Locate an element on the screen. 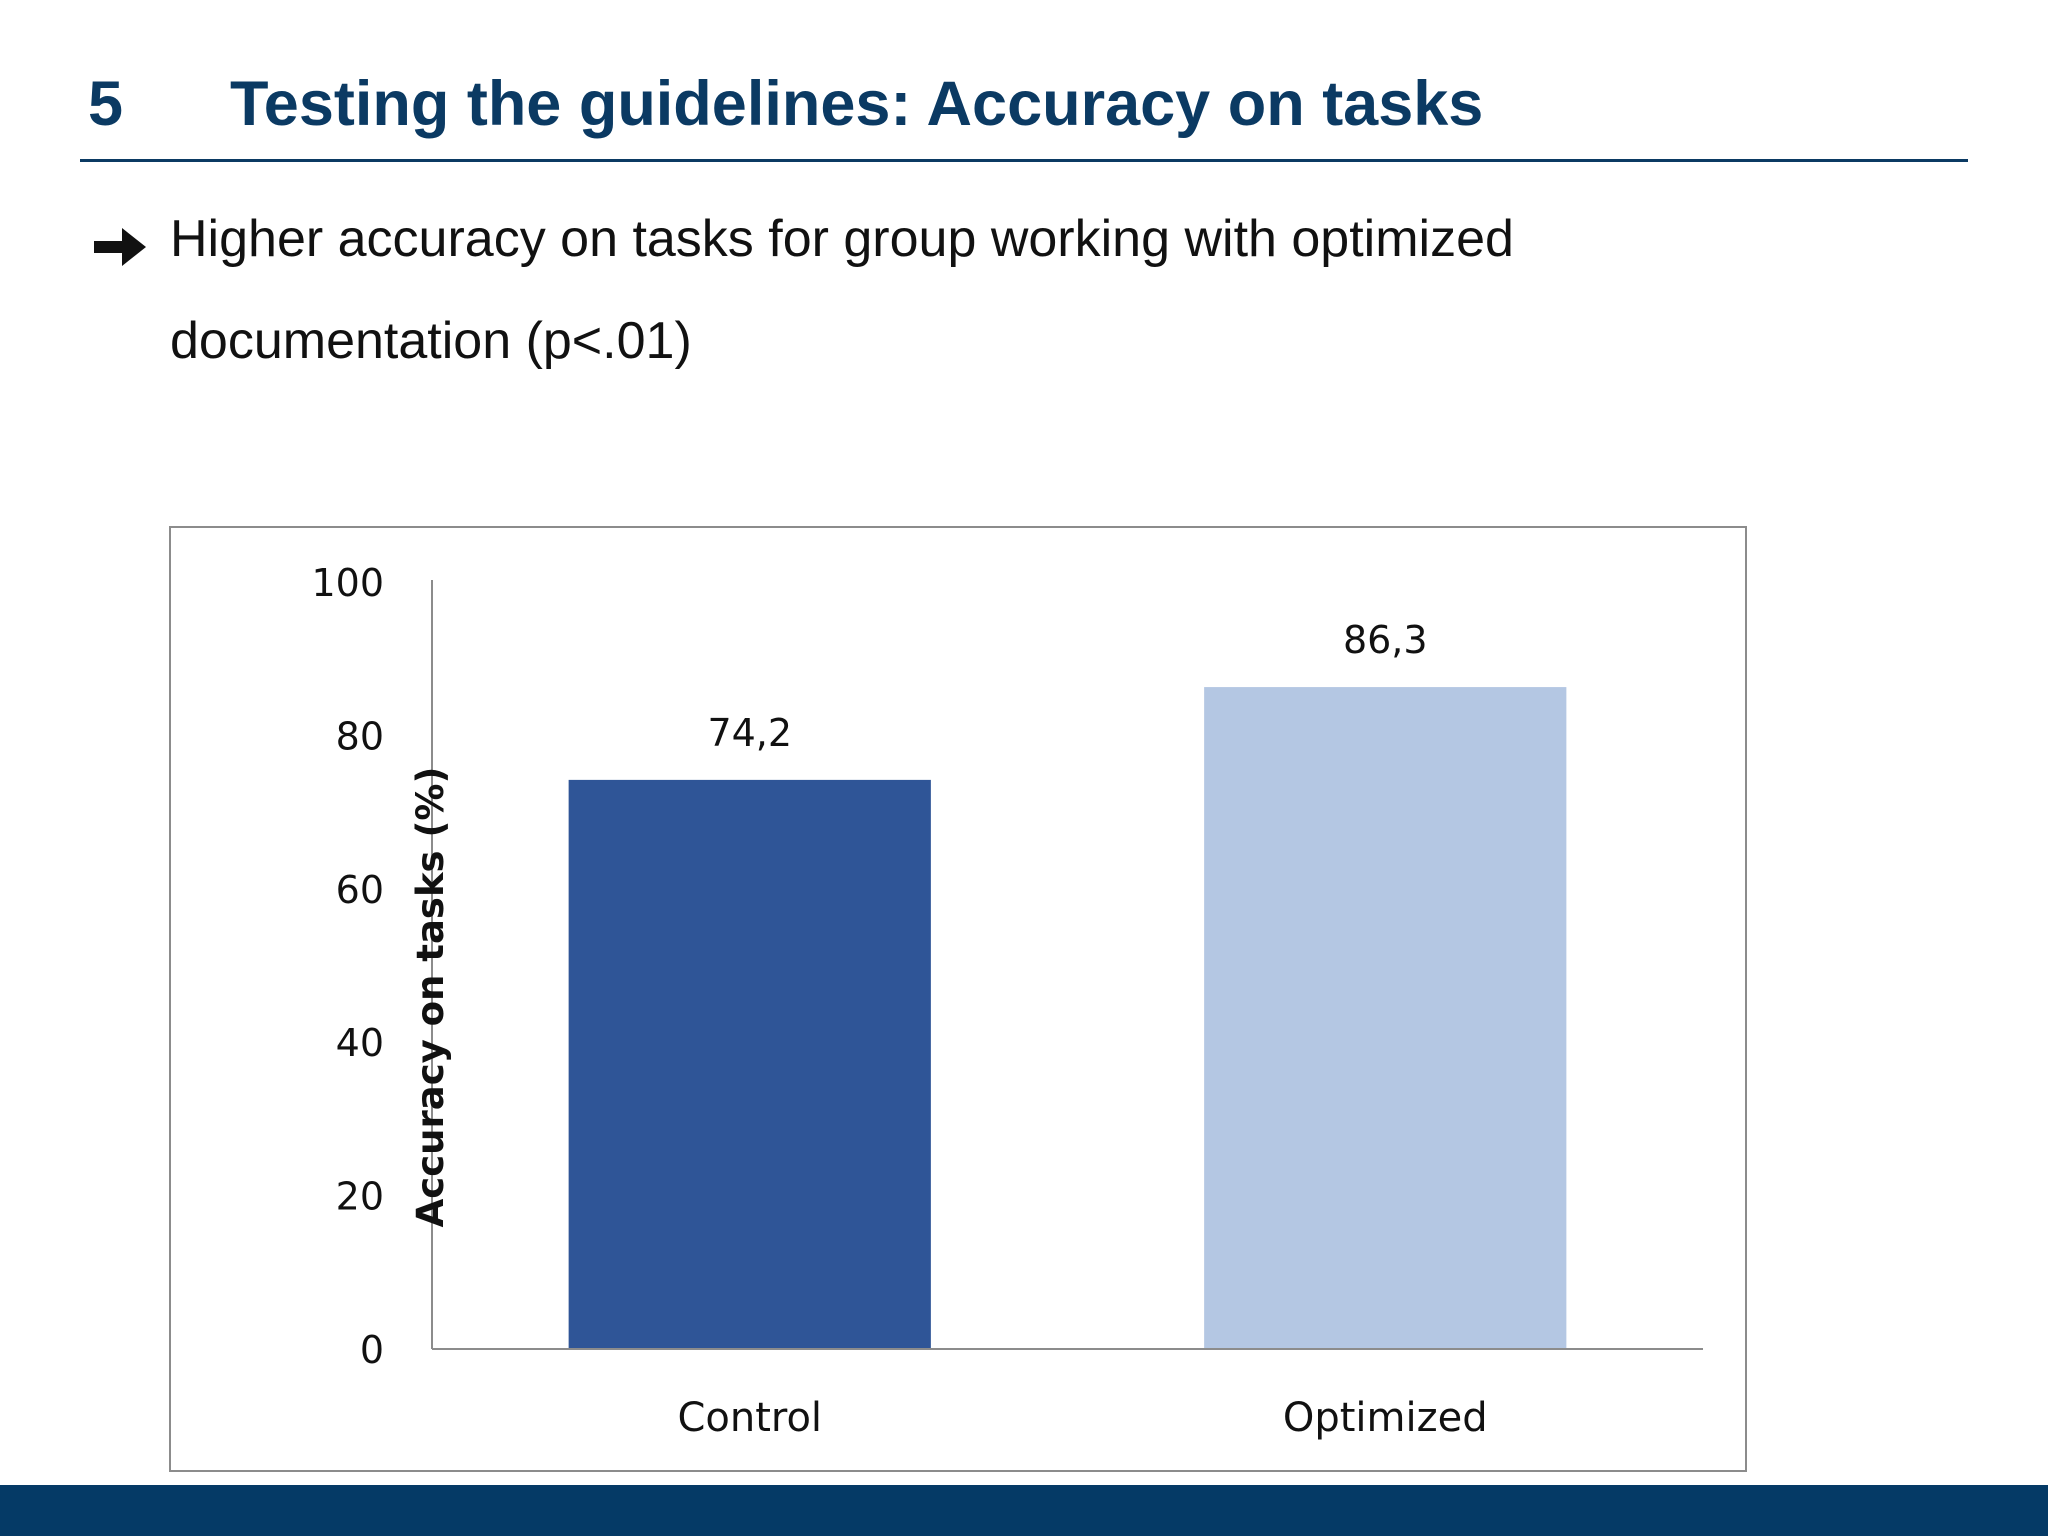 The image size is (2048, 1536). value-label: 86,3 is located at coordinates (1385, 640).